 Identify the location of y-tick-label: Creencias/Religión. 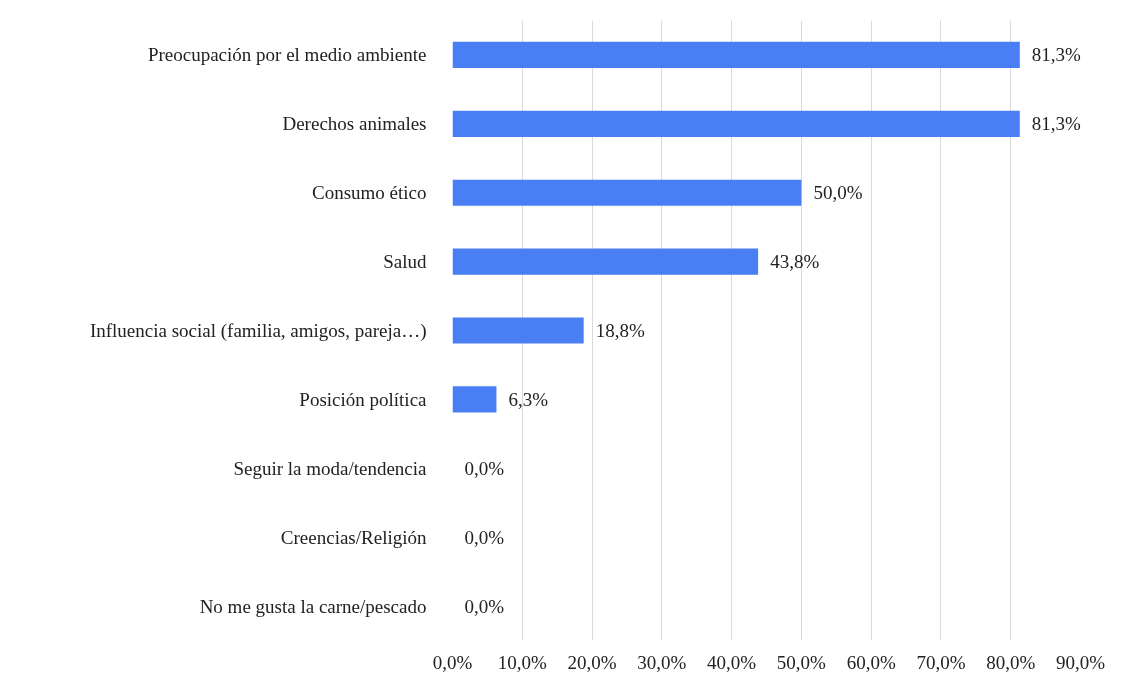
(353, 537).